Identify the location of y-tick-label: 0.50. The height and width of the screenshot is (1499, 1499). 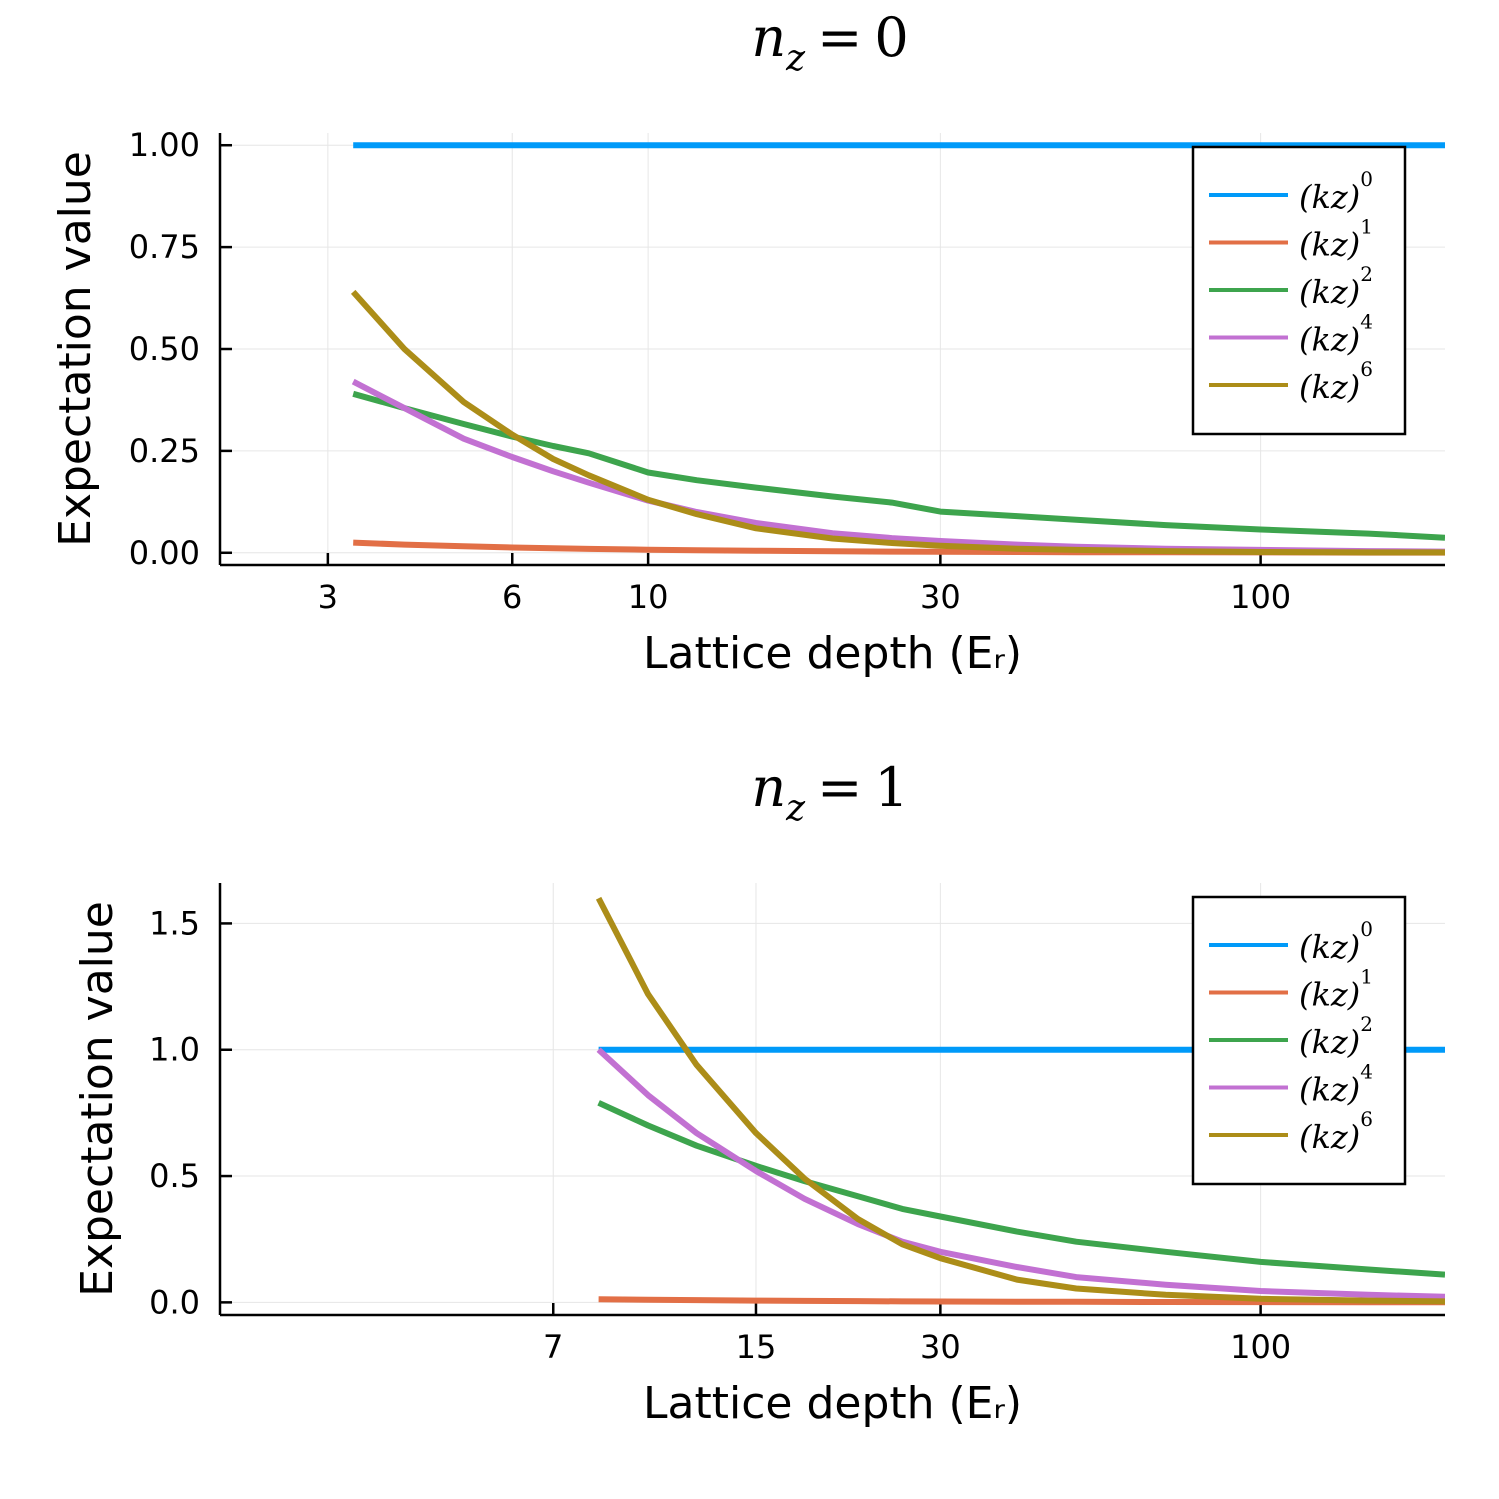
(164, 349).